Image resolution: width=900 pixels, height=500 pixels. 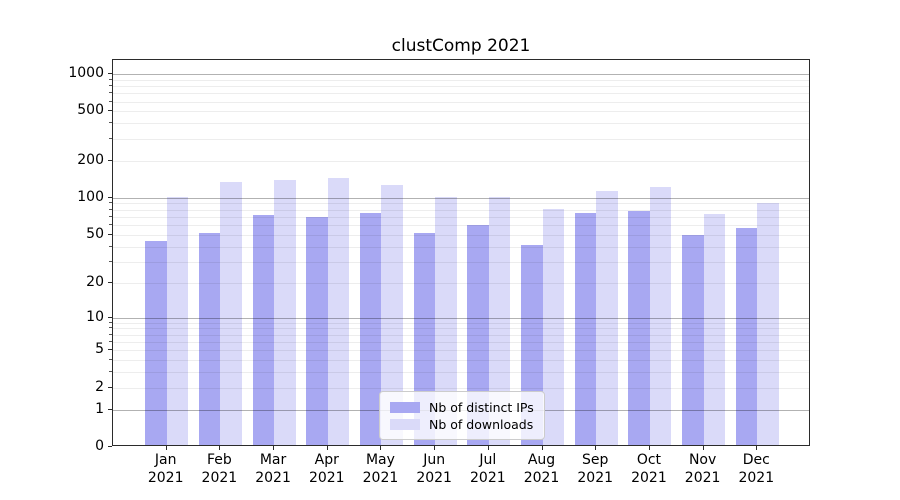 I want to click on bar-ips-dec, so click(x=746, y=336).